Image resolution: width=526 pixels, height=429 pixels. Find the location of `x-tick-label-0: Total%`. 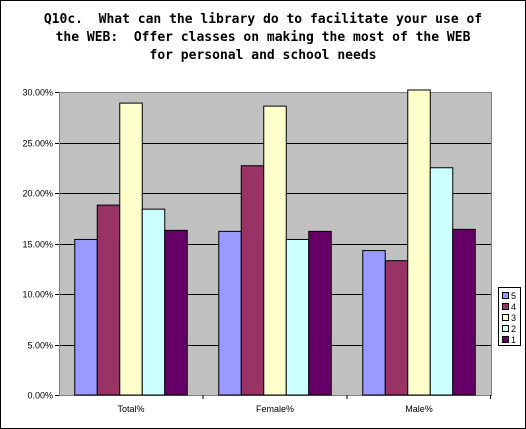

x-tick-label-0: Total% is located at coordinates (130, 409).